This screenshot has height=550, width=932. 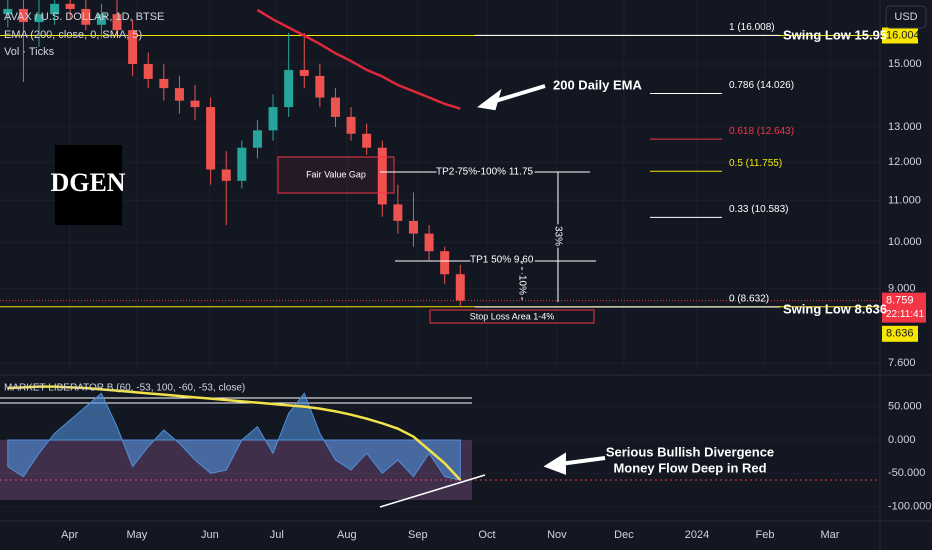 What do you see at coordinates (749, 299) in the screenshot?
I see `fib-label: 0 (8.632)` at bounding box center [749, 299].